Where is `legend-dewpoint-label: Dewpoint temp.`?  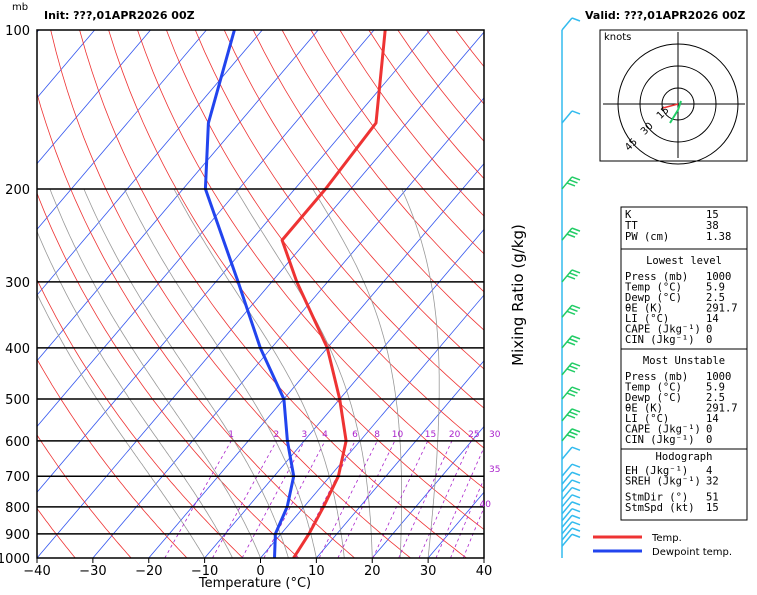
legend-dewpoint-label: Dewpoint temp. is located at coordinates (692, 552).